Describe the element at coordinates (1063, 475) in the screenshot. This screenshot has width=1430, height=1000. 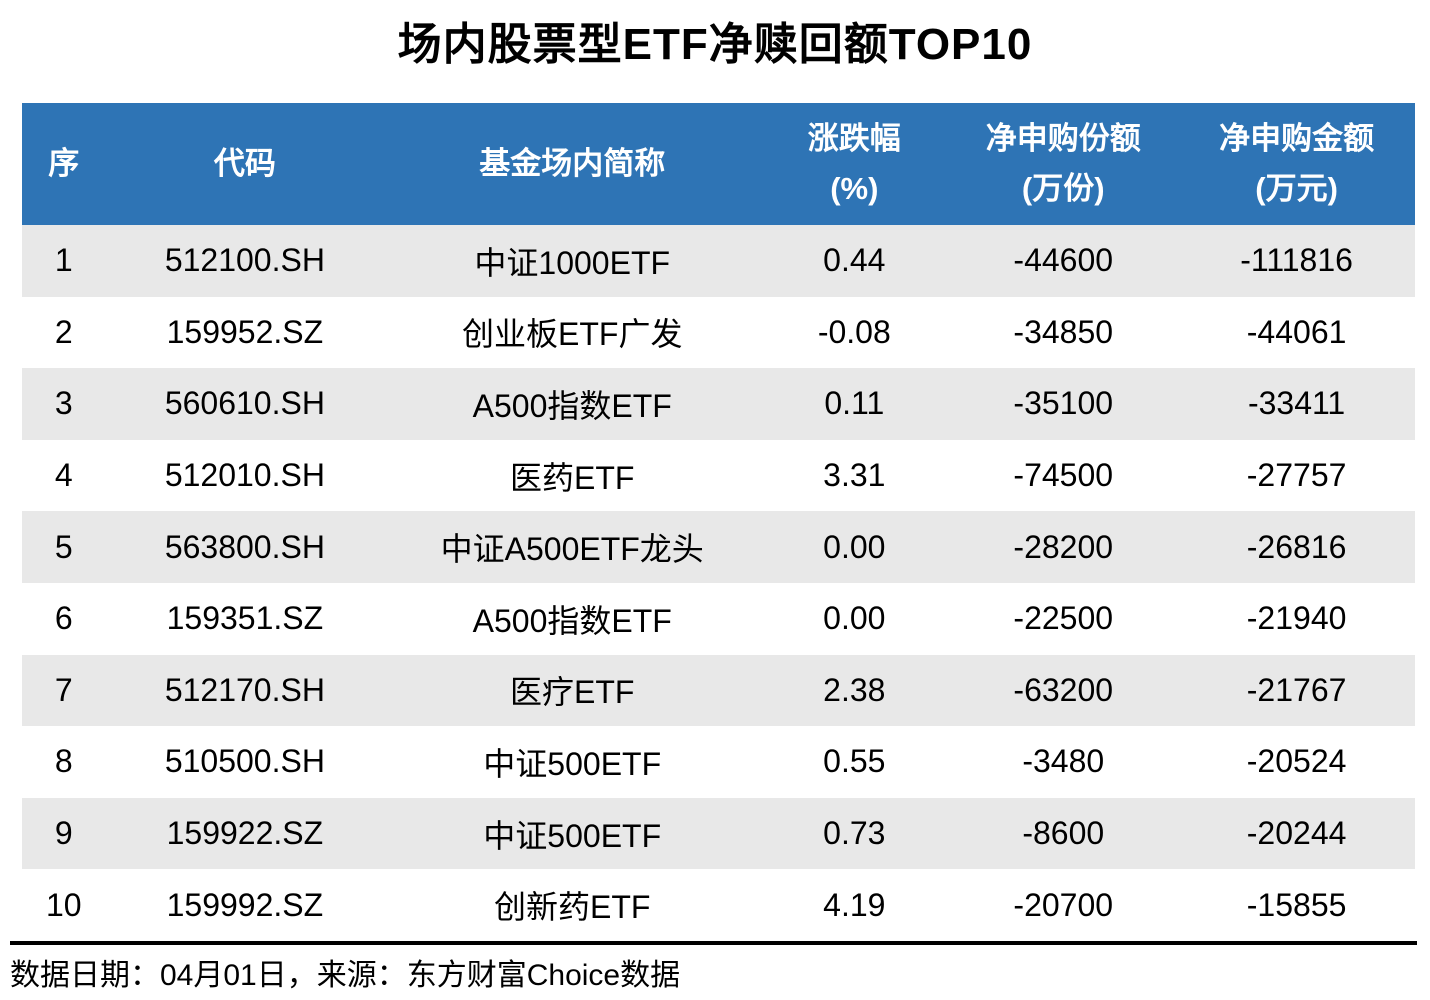
I see `cell-net-shares: -74500` at that location.